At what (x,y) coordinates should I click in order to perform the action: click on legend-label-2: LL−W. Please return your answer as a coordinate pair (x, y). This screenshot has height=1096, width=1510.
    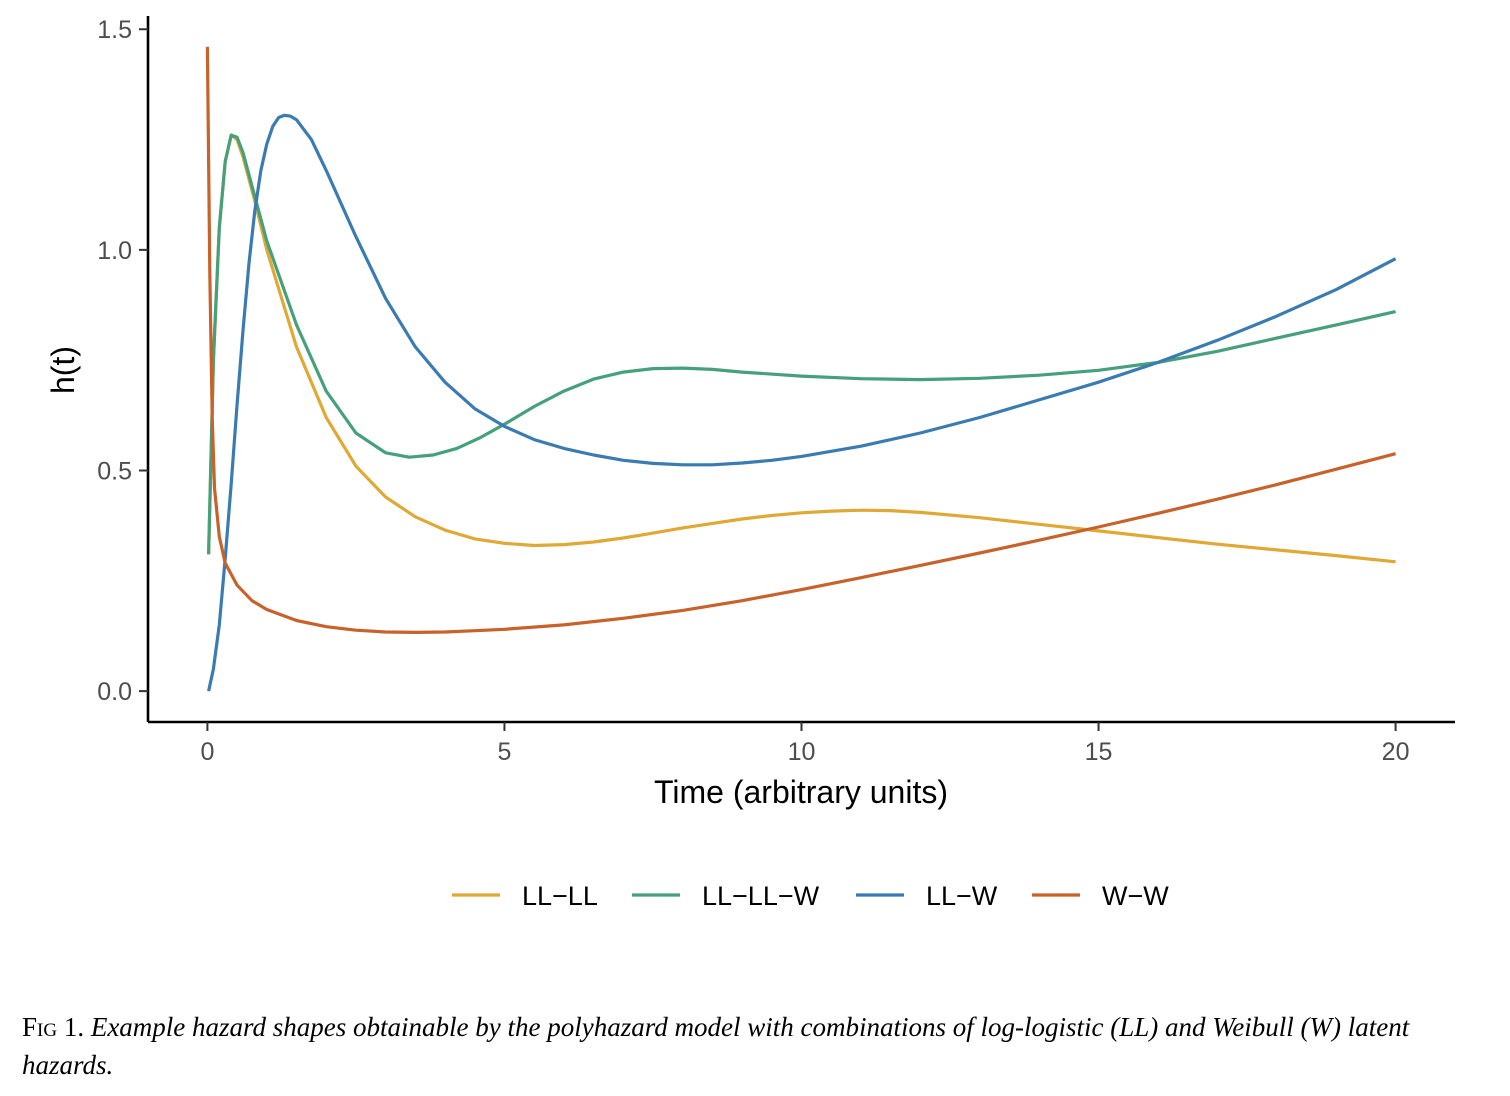
    Looking at the image, I should click on (962, 896).